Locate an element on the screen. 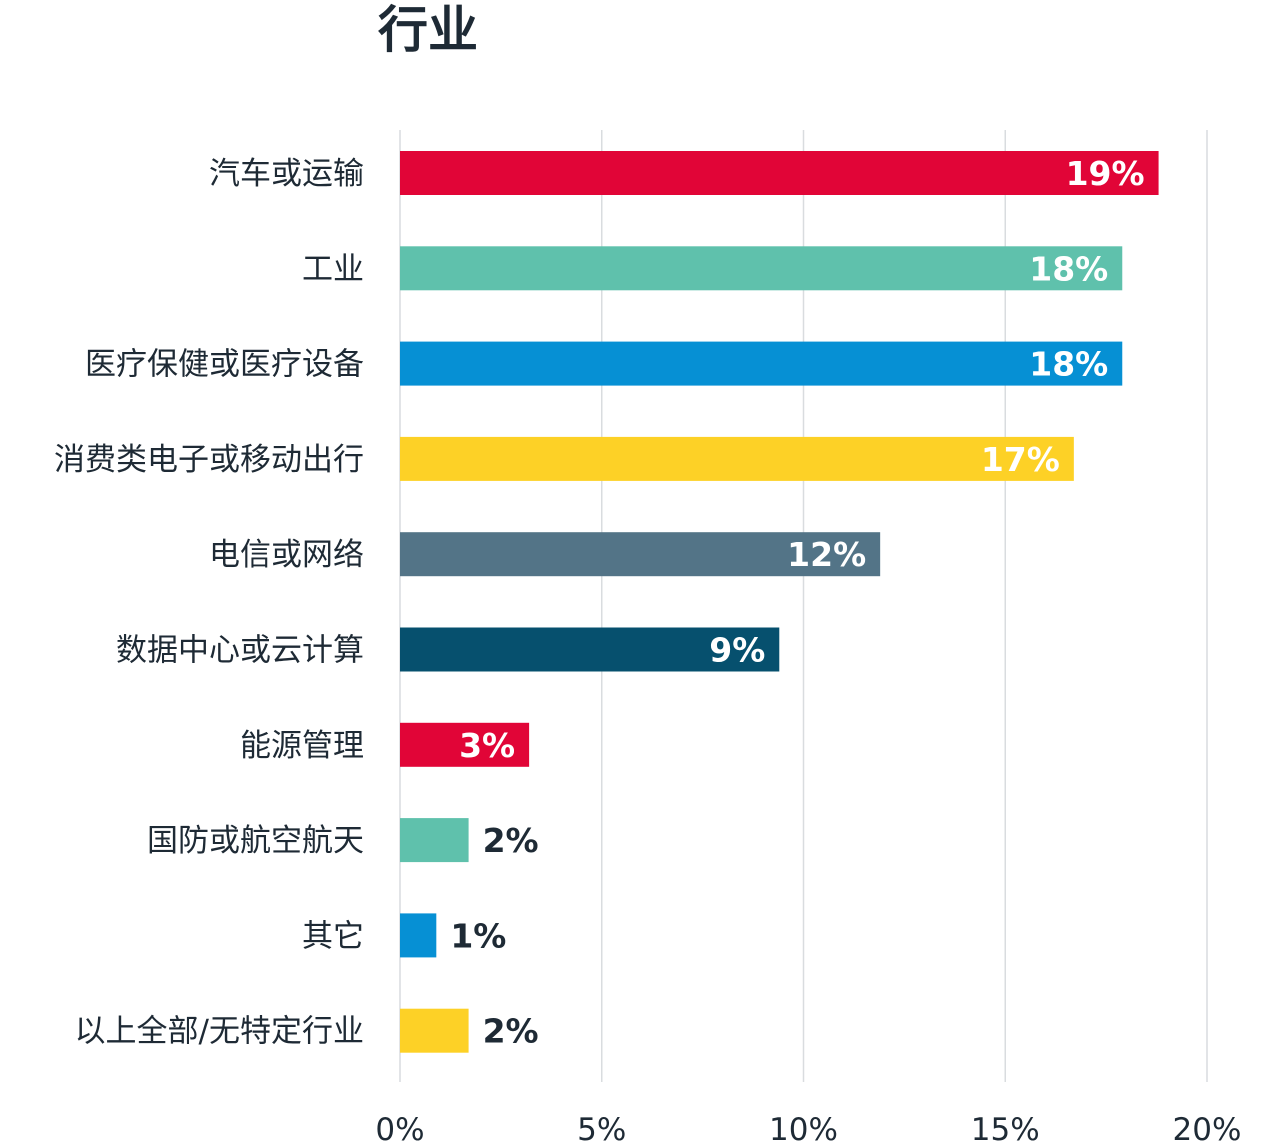 This screenshot has width=1280, height=1144. value-label: 19% is located at coordinates (1105, 173).